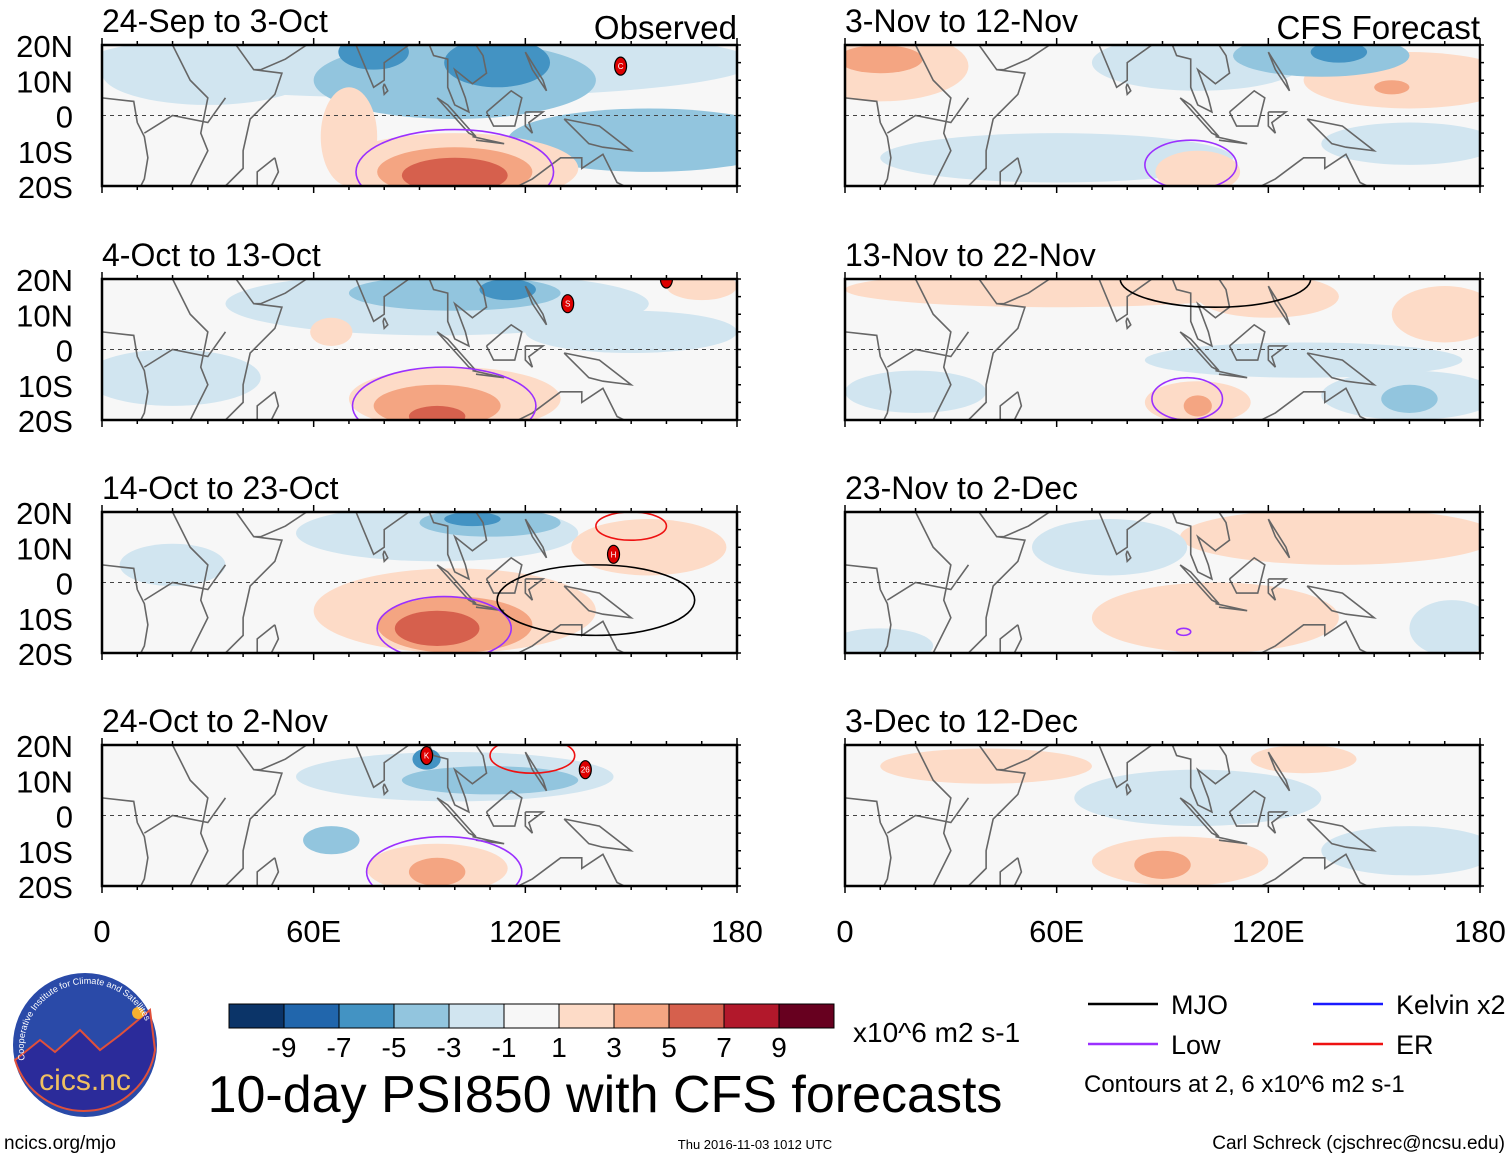 The image size is (1510, 1159). What do you see at coordinates (339, 1047) in the screenshot?
I see `colorbar-label: -7` at bounding box center [339, 1047].